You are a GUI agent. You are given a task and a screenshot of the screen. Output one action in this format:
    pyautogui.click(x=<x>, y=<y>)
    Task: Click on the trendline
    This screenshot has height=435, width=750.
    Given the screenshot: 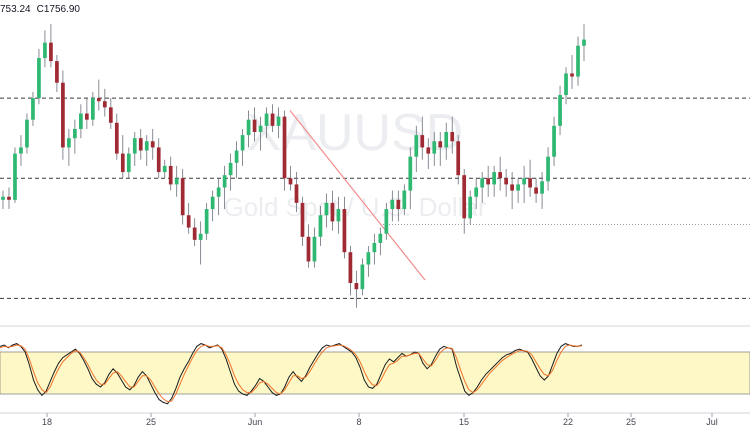 What is the action you would take?
    pyautogui.click(x=357, y=195)
    